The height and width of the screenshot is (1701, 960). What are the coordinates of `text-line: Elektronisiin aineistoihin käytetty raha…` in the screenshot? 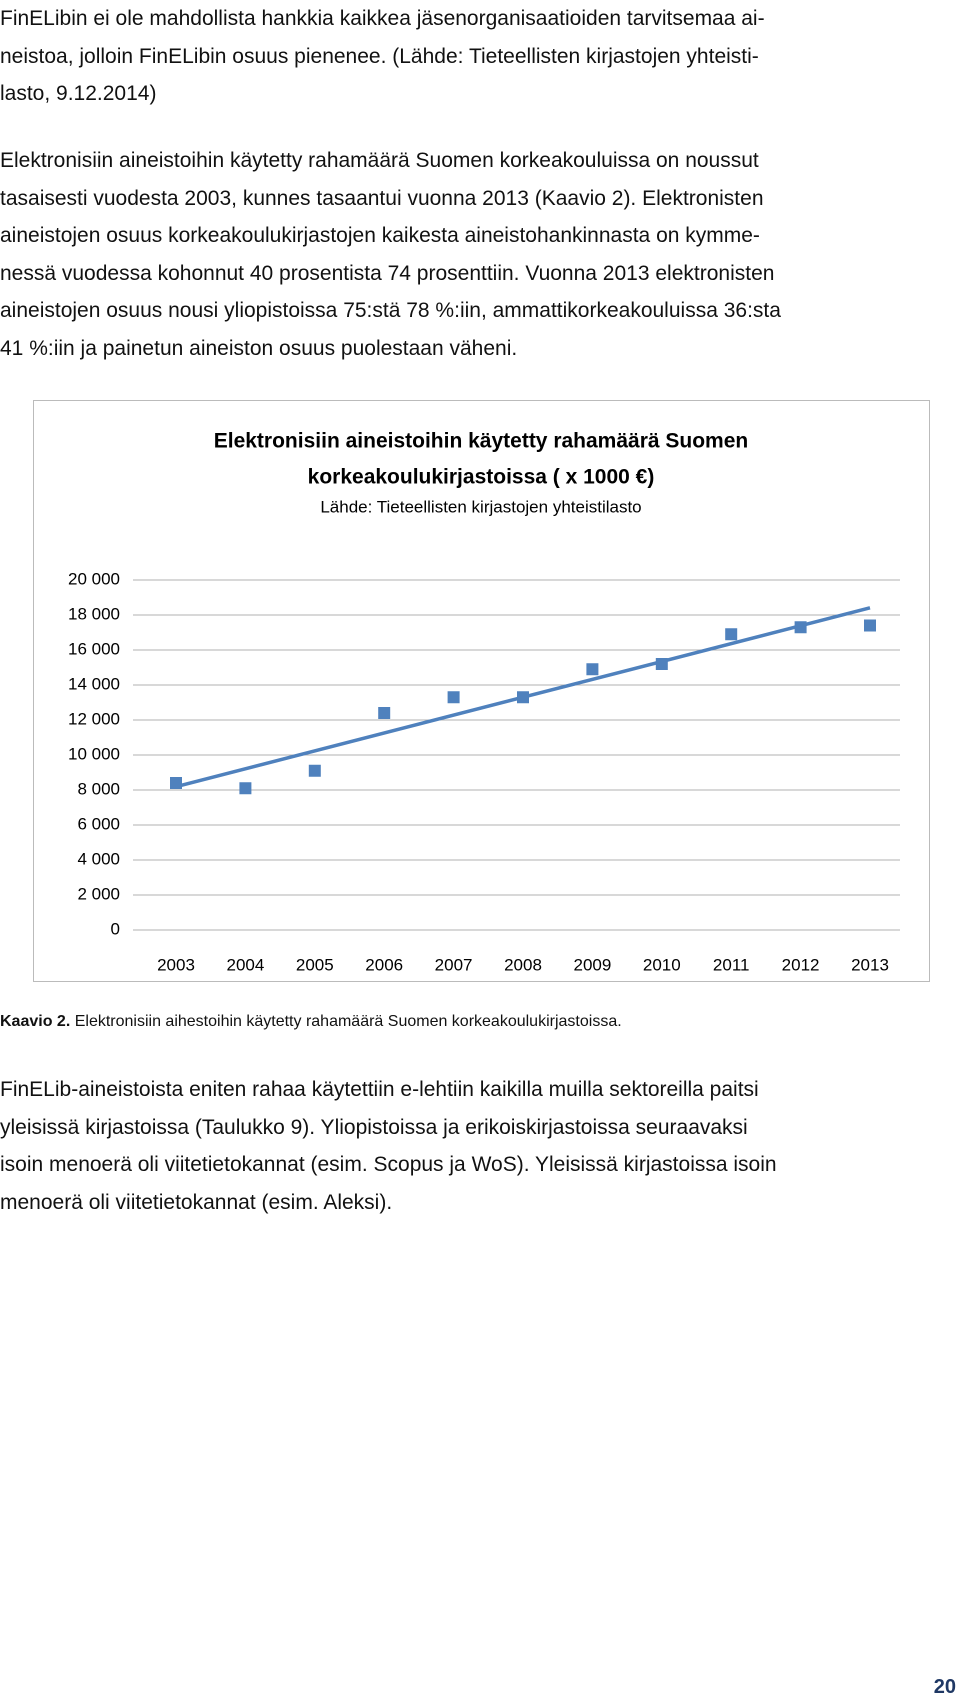 It's located at (379, 160).